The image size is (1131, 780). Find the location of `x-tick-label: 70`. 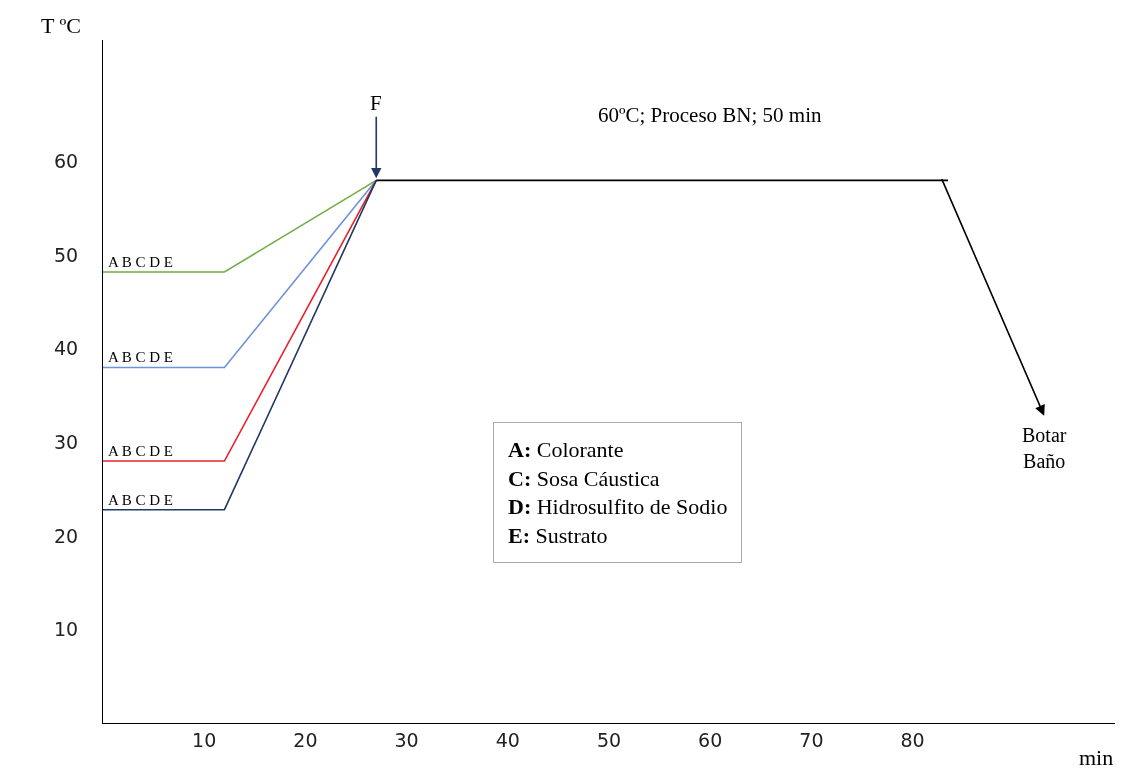

x-tick-label: 70 is located at coordinates (811, 739).